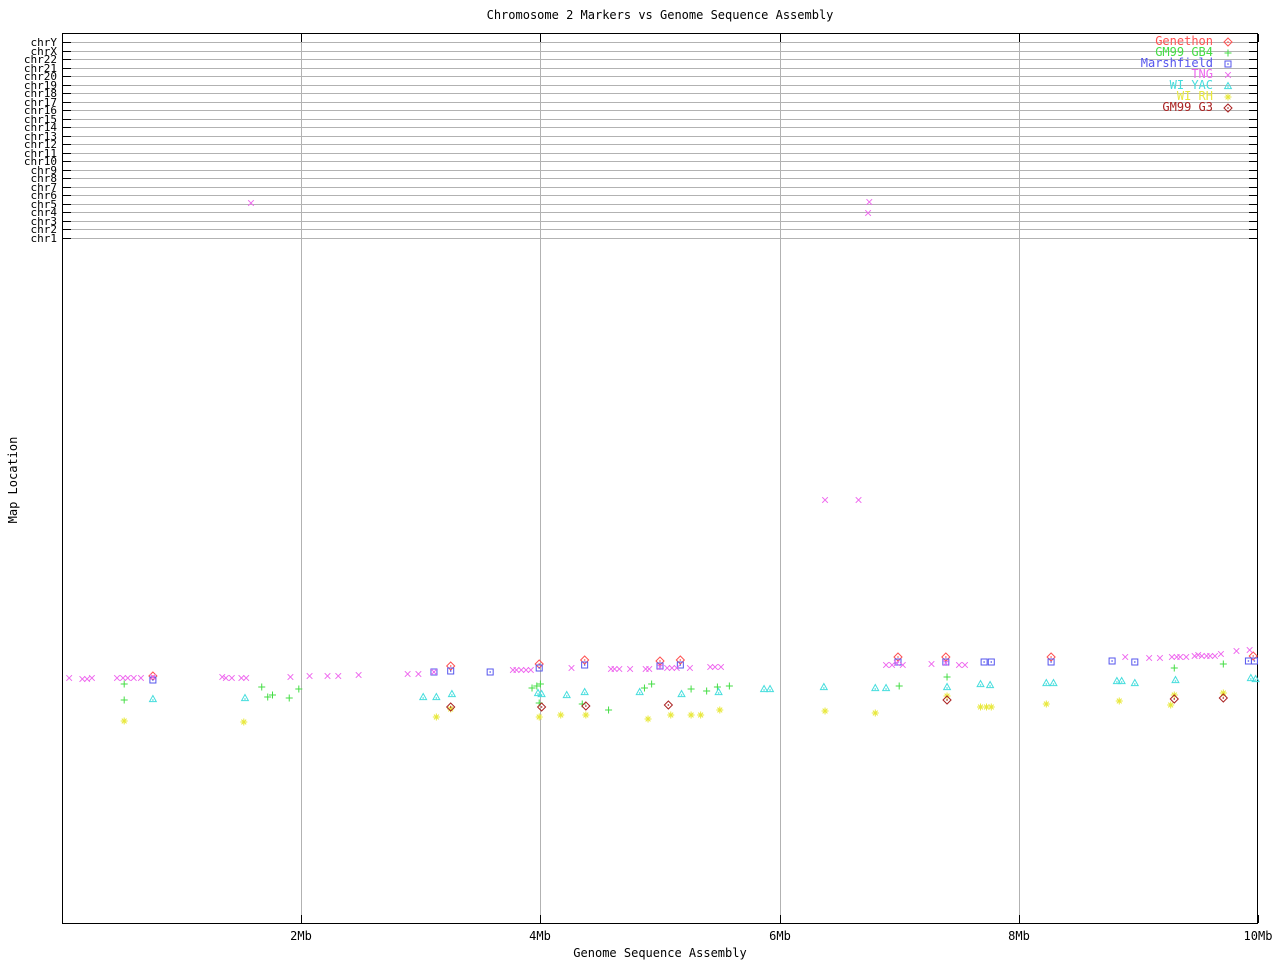 The width and height of the screenshot is (1280, 960). Describe the element at coordinates (44, 238) in the screenshot. I see `chr-tick-label: chr1` at that location.